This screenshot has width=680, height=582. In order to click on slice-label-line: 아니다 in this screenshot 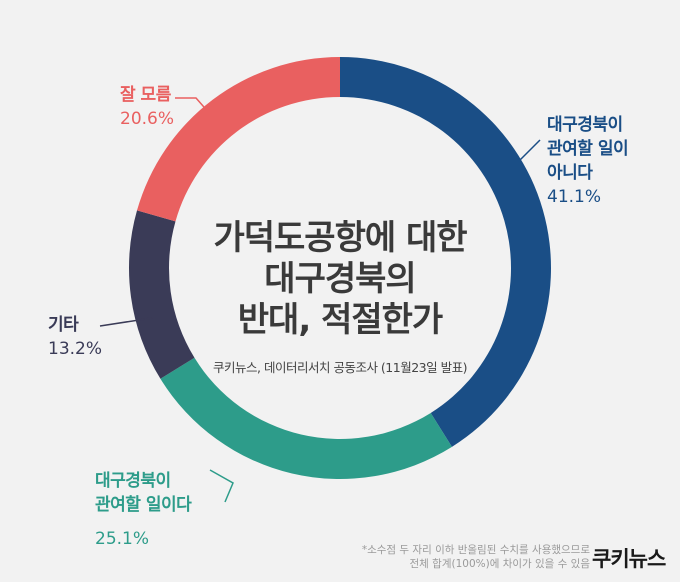, I will do `click(570, 173)`.